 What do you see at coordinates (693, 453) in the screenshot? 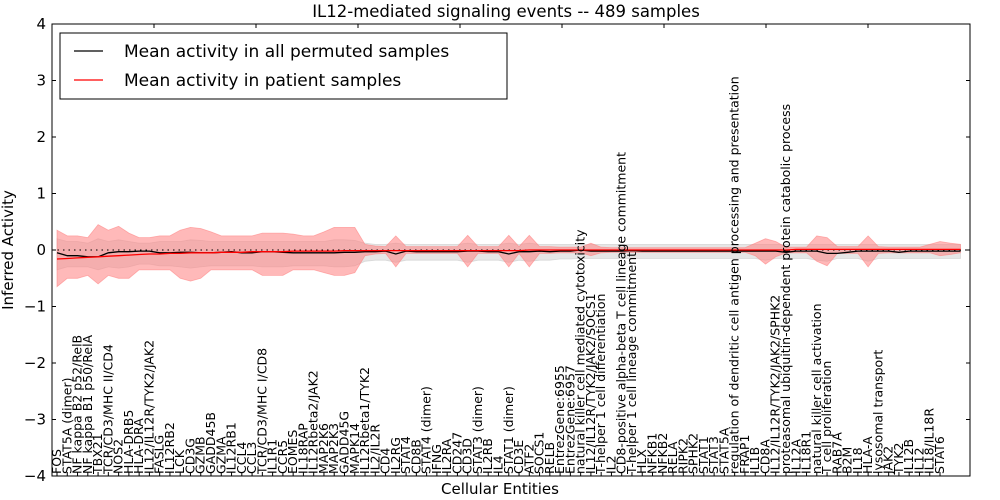
I see `x-category-label: SPHK2` at bounding box center [693, 453].